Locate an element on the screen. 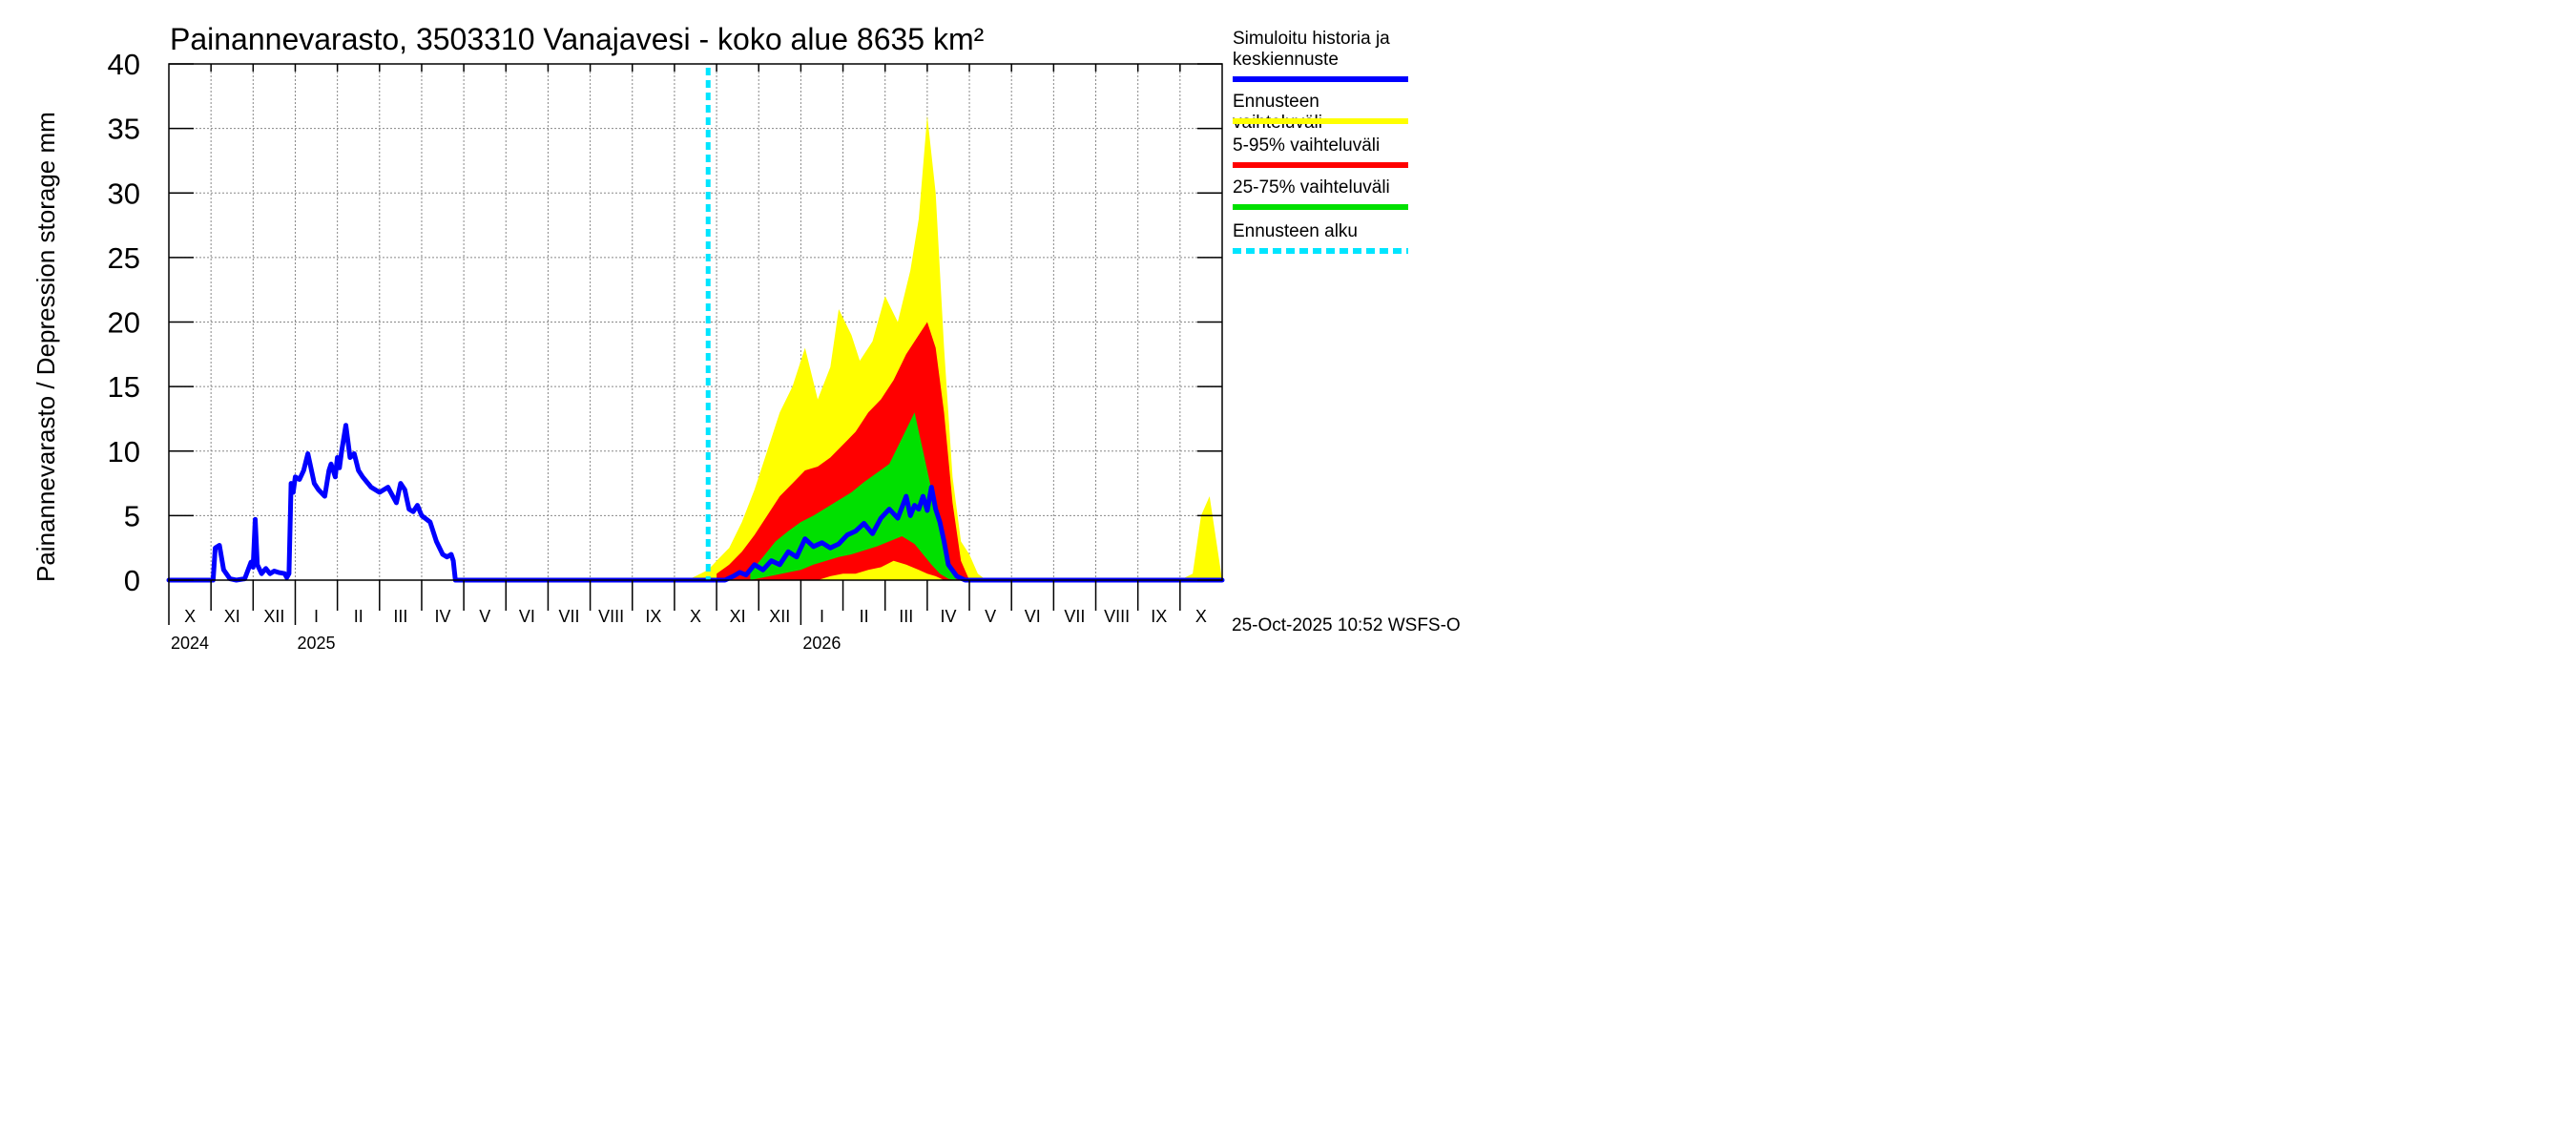 This screenshot has width=2576, height=1145. y-tick-label-8: 40 is located at coordinates (124, 64).